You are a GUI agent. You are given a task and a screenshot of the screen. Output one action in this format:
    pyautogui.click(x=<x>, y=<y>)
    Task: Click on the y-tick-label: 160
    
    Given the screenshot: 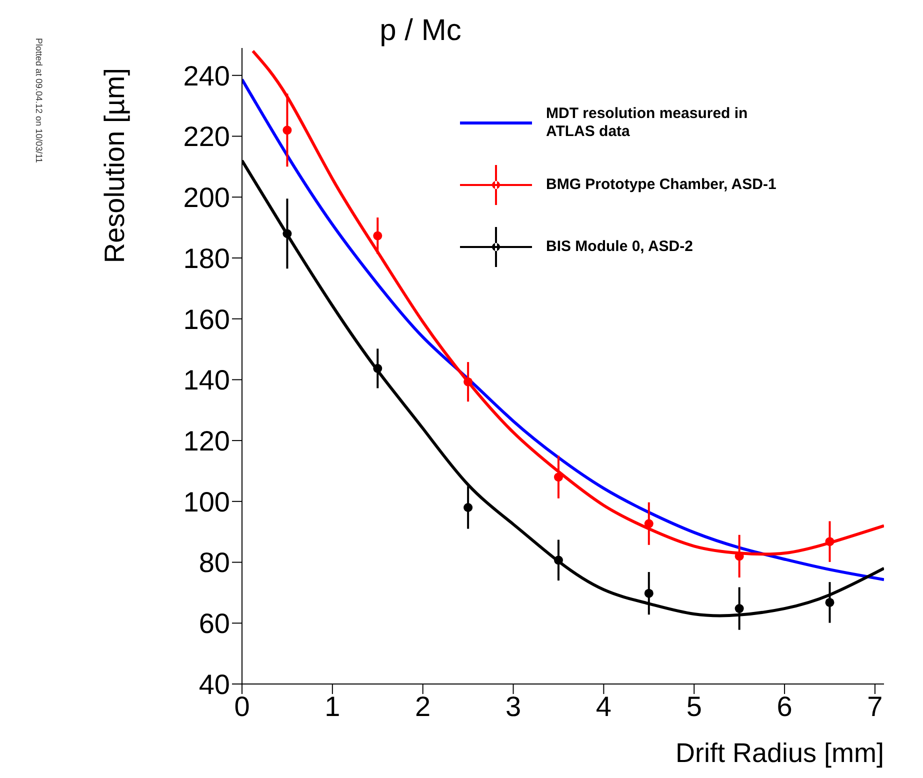 What is the action you would take?
    pyautogui.click(x=206, y=319)
    